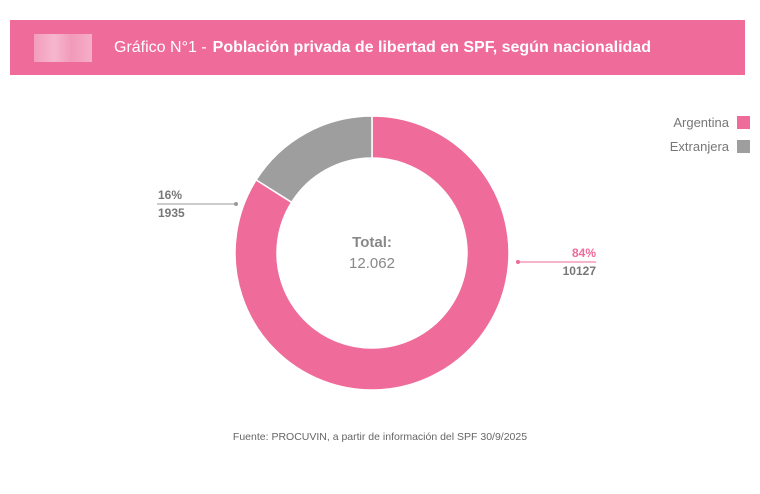  I want to click on data-label-value-extranjera: 1935, so click(171, 213).